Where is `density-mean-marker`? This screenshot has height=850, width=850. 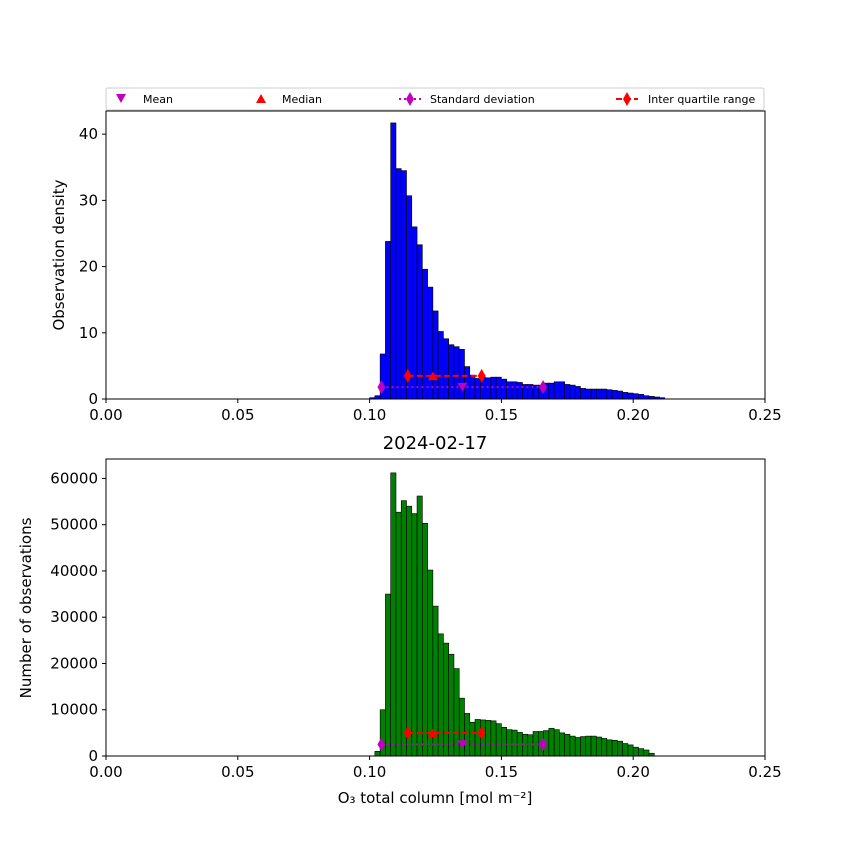 density-mean-marker is located at coordinates (462, 387).